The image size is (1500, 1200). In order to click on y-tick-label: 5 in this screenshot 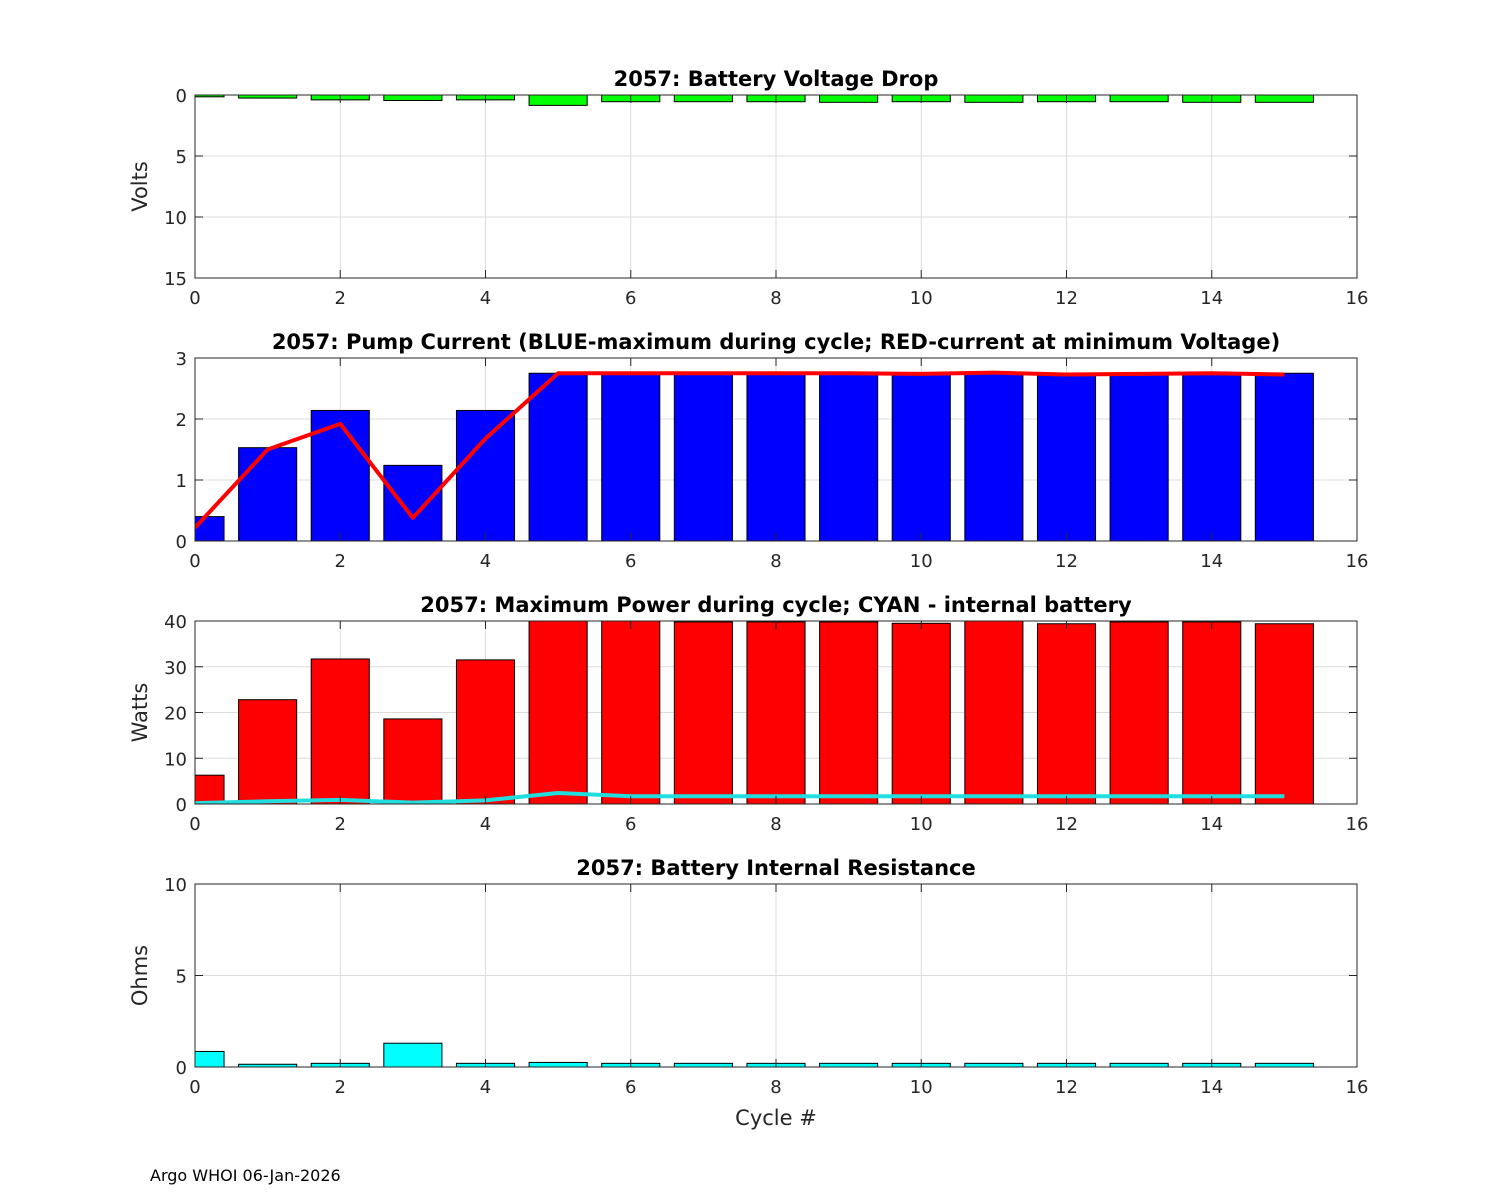, I will do `click(181, 157)`.